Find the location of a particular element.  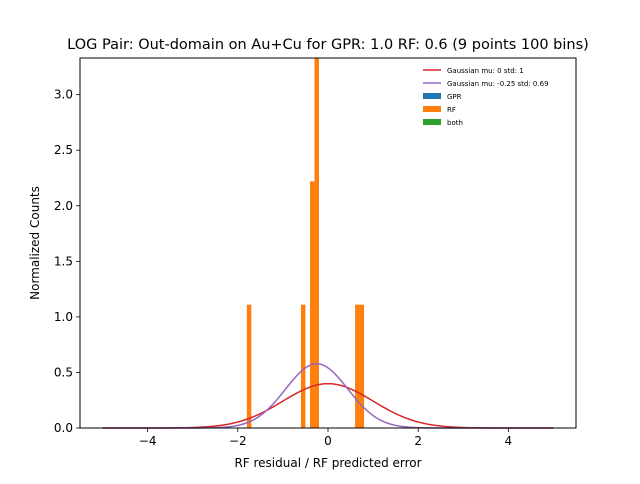

x-tick-label: −4 is located at coordinates (148, 441).